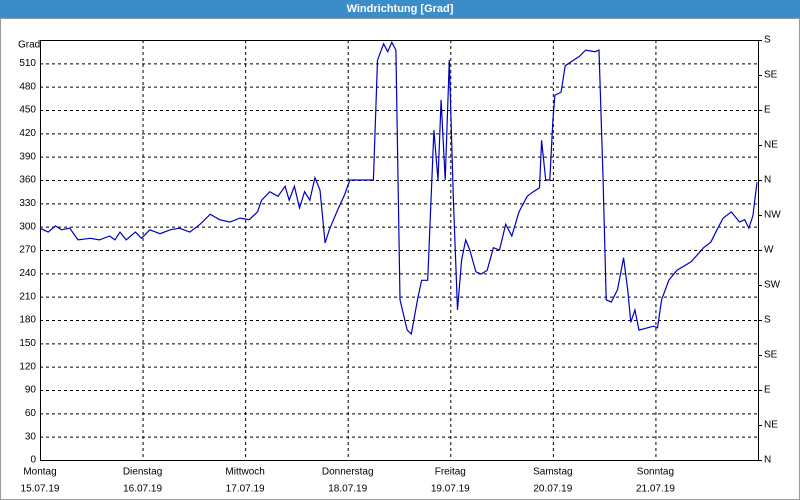 Image resolution: width=800 pixels, height=500 pixels. I want to click on y-tick-label: 300, so click(27, 226).